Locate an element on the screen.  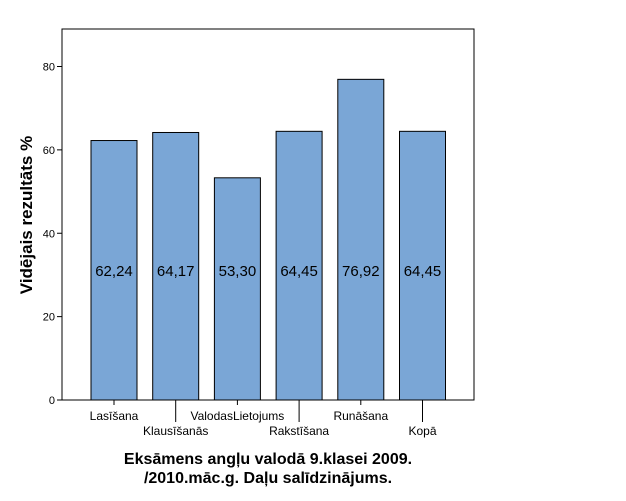
x-category-label: Rakstīšana is located at coordinates (299, 431).